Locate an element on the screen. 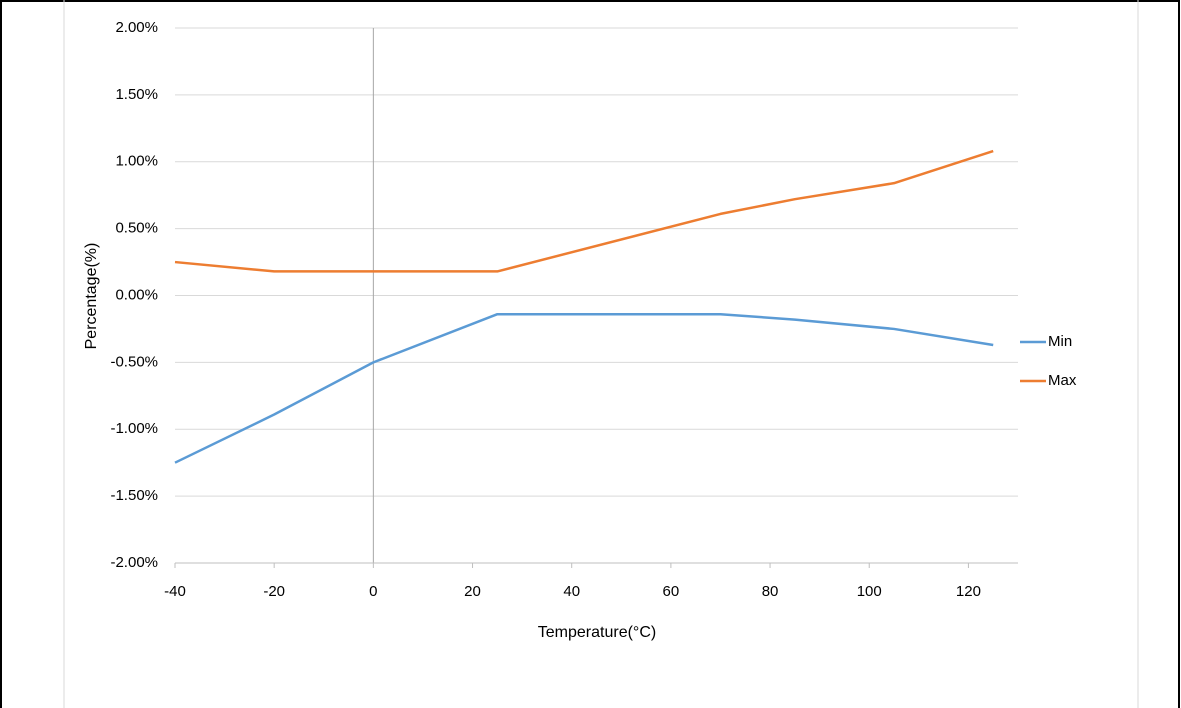  x-tick-label: 20 is located at coordinates (472, 591).